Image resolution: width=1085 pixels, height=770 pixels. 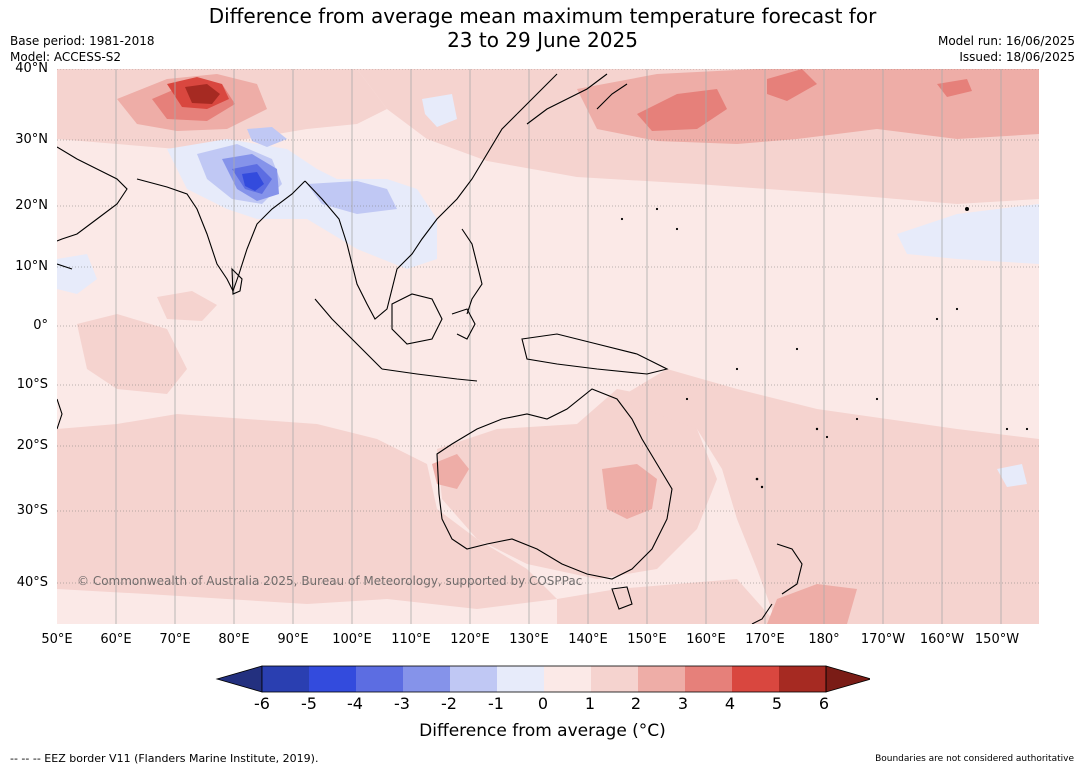 What do you see at coordinates (57, 639) in the screenshot?
I see `lon-label-50e: 50°E` at bounding box center [57, 639].